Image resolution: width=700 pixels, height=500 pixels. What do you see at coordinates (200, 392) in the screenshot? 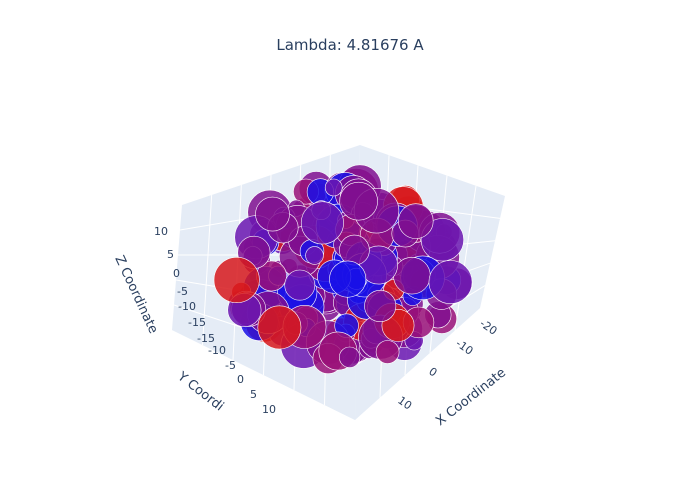
I see `y-axis-title: Y Coordi` at bounding box center [200, 392].